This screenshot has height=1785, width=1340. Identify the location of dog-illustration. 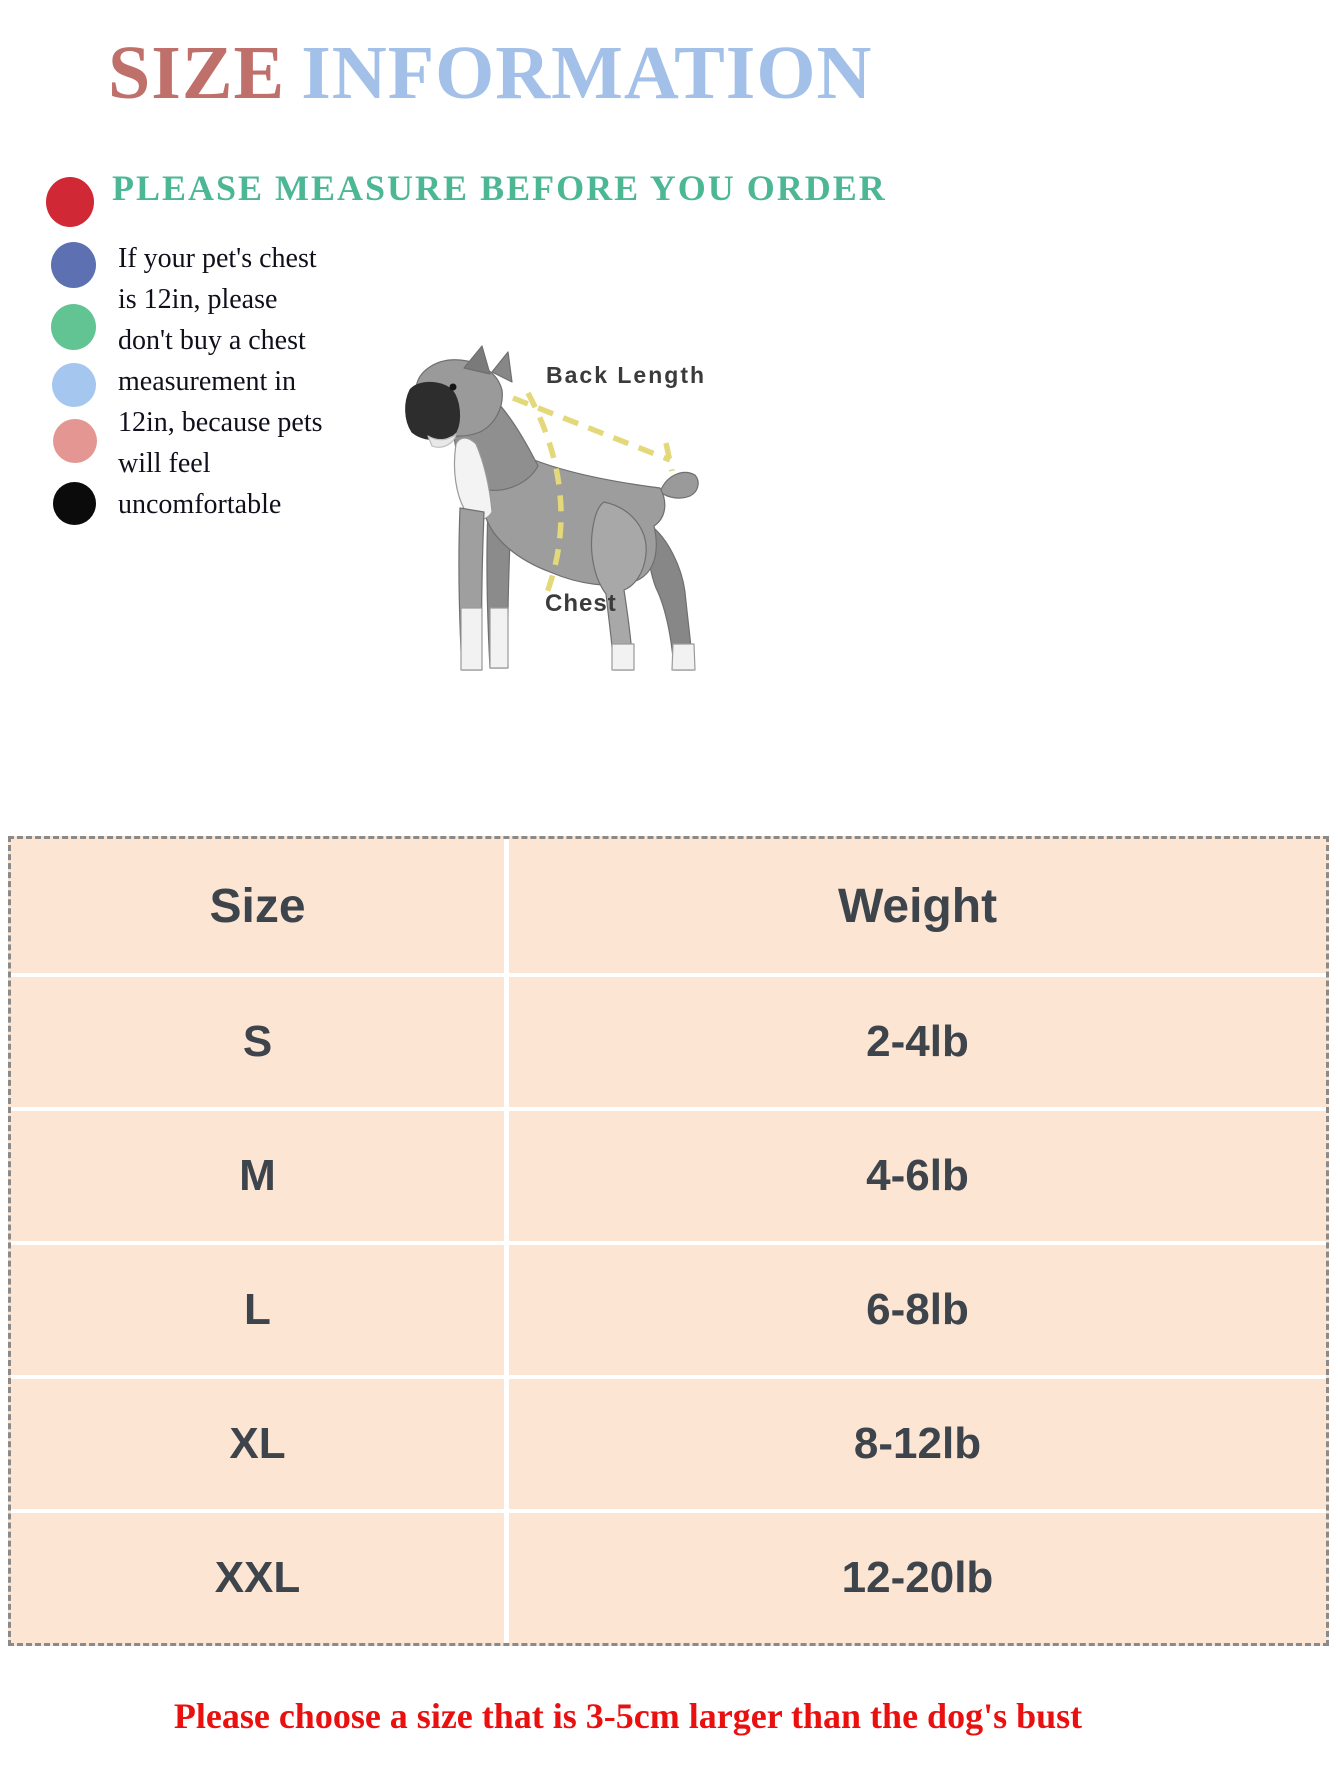
(552, 508).